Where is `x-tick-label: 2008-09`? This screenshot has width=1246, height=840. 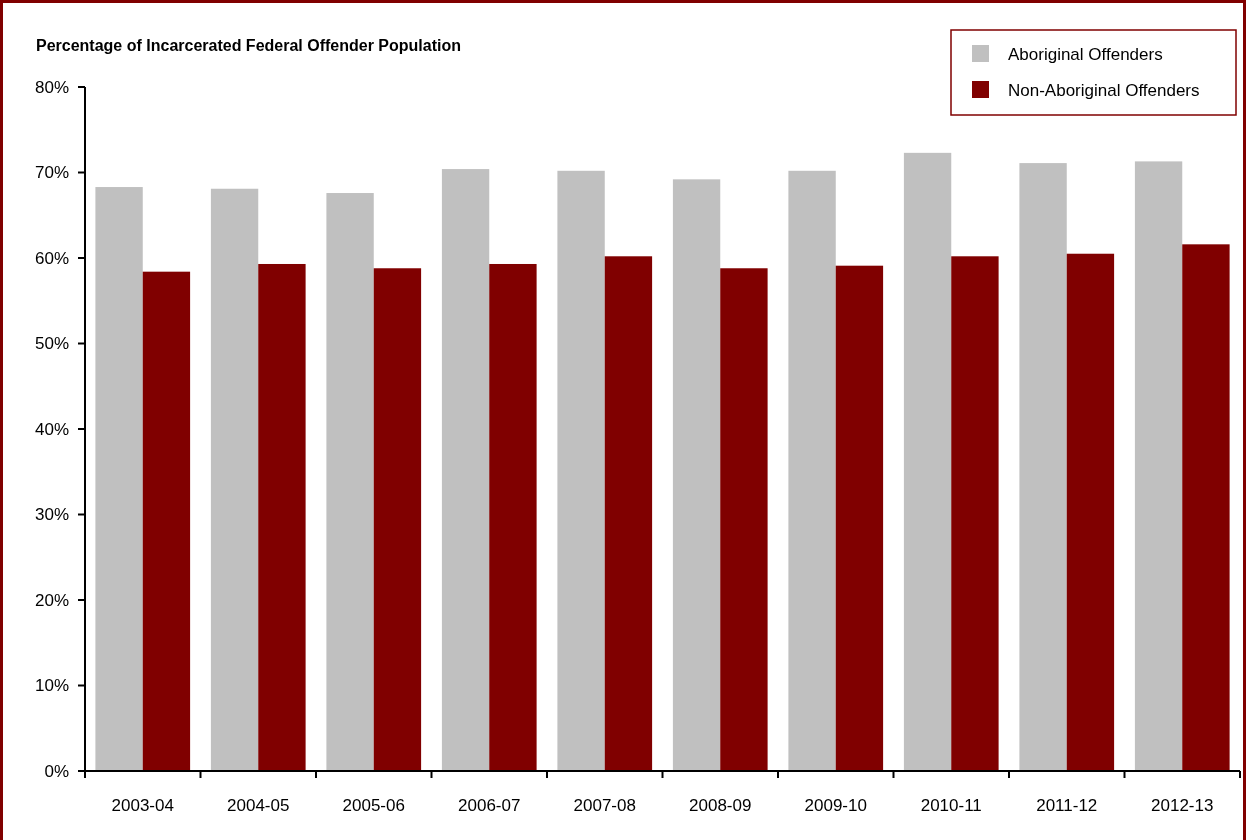
x-tick-label: 2008-09 is located at coordinates (720, 805).